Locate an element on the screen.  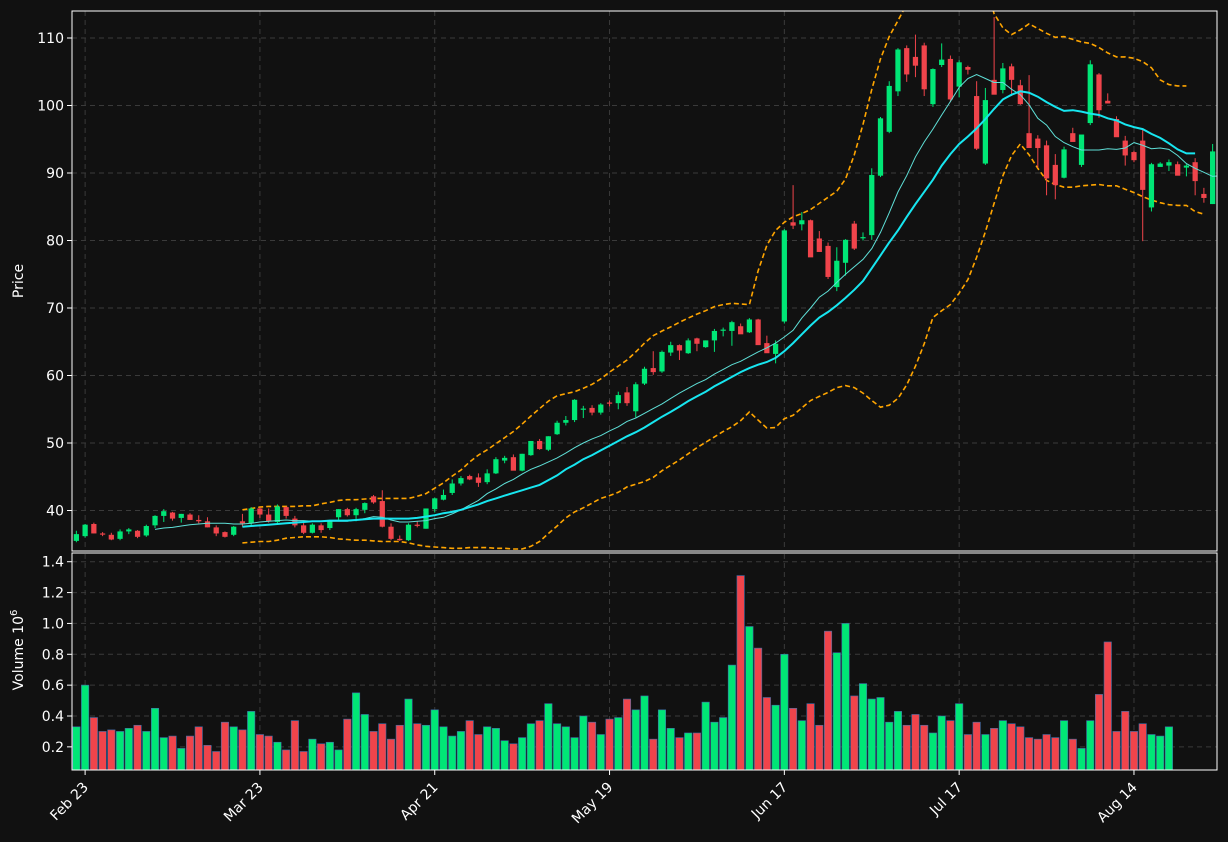
price-y-tick-label: 90 is located at coordinates (55, 174).